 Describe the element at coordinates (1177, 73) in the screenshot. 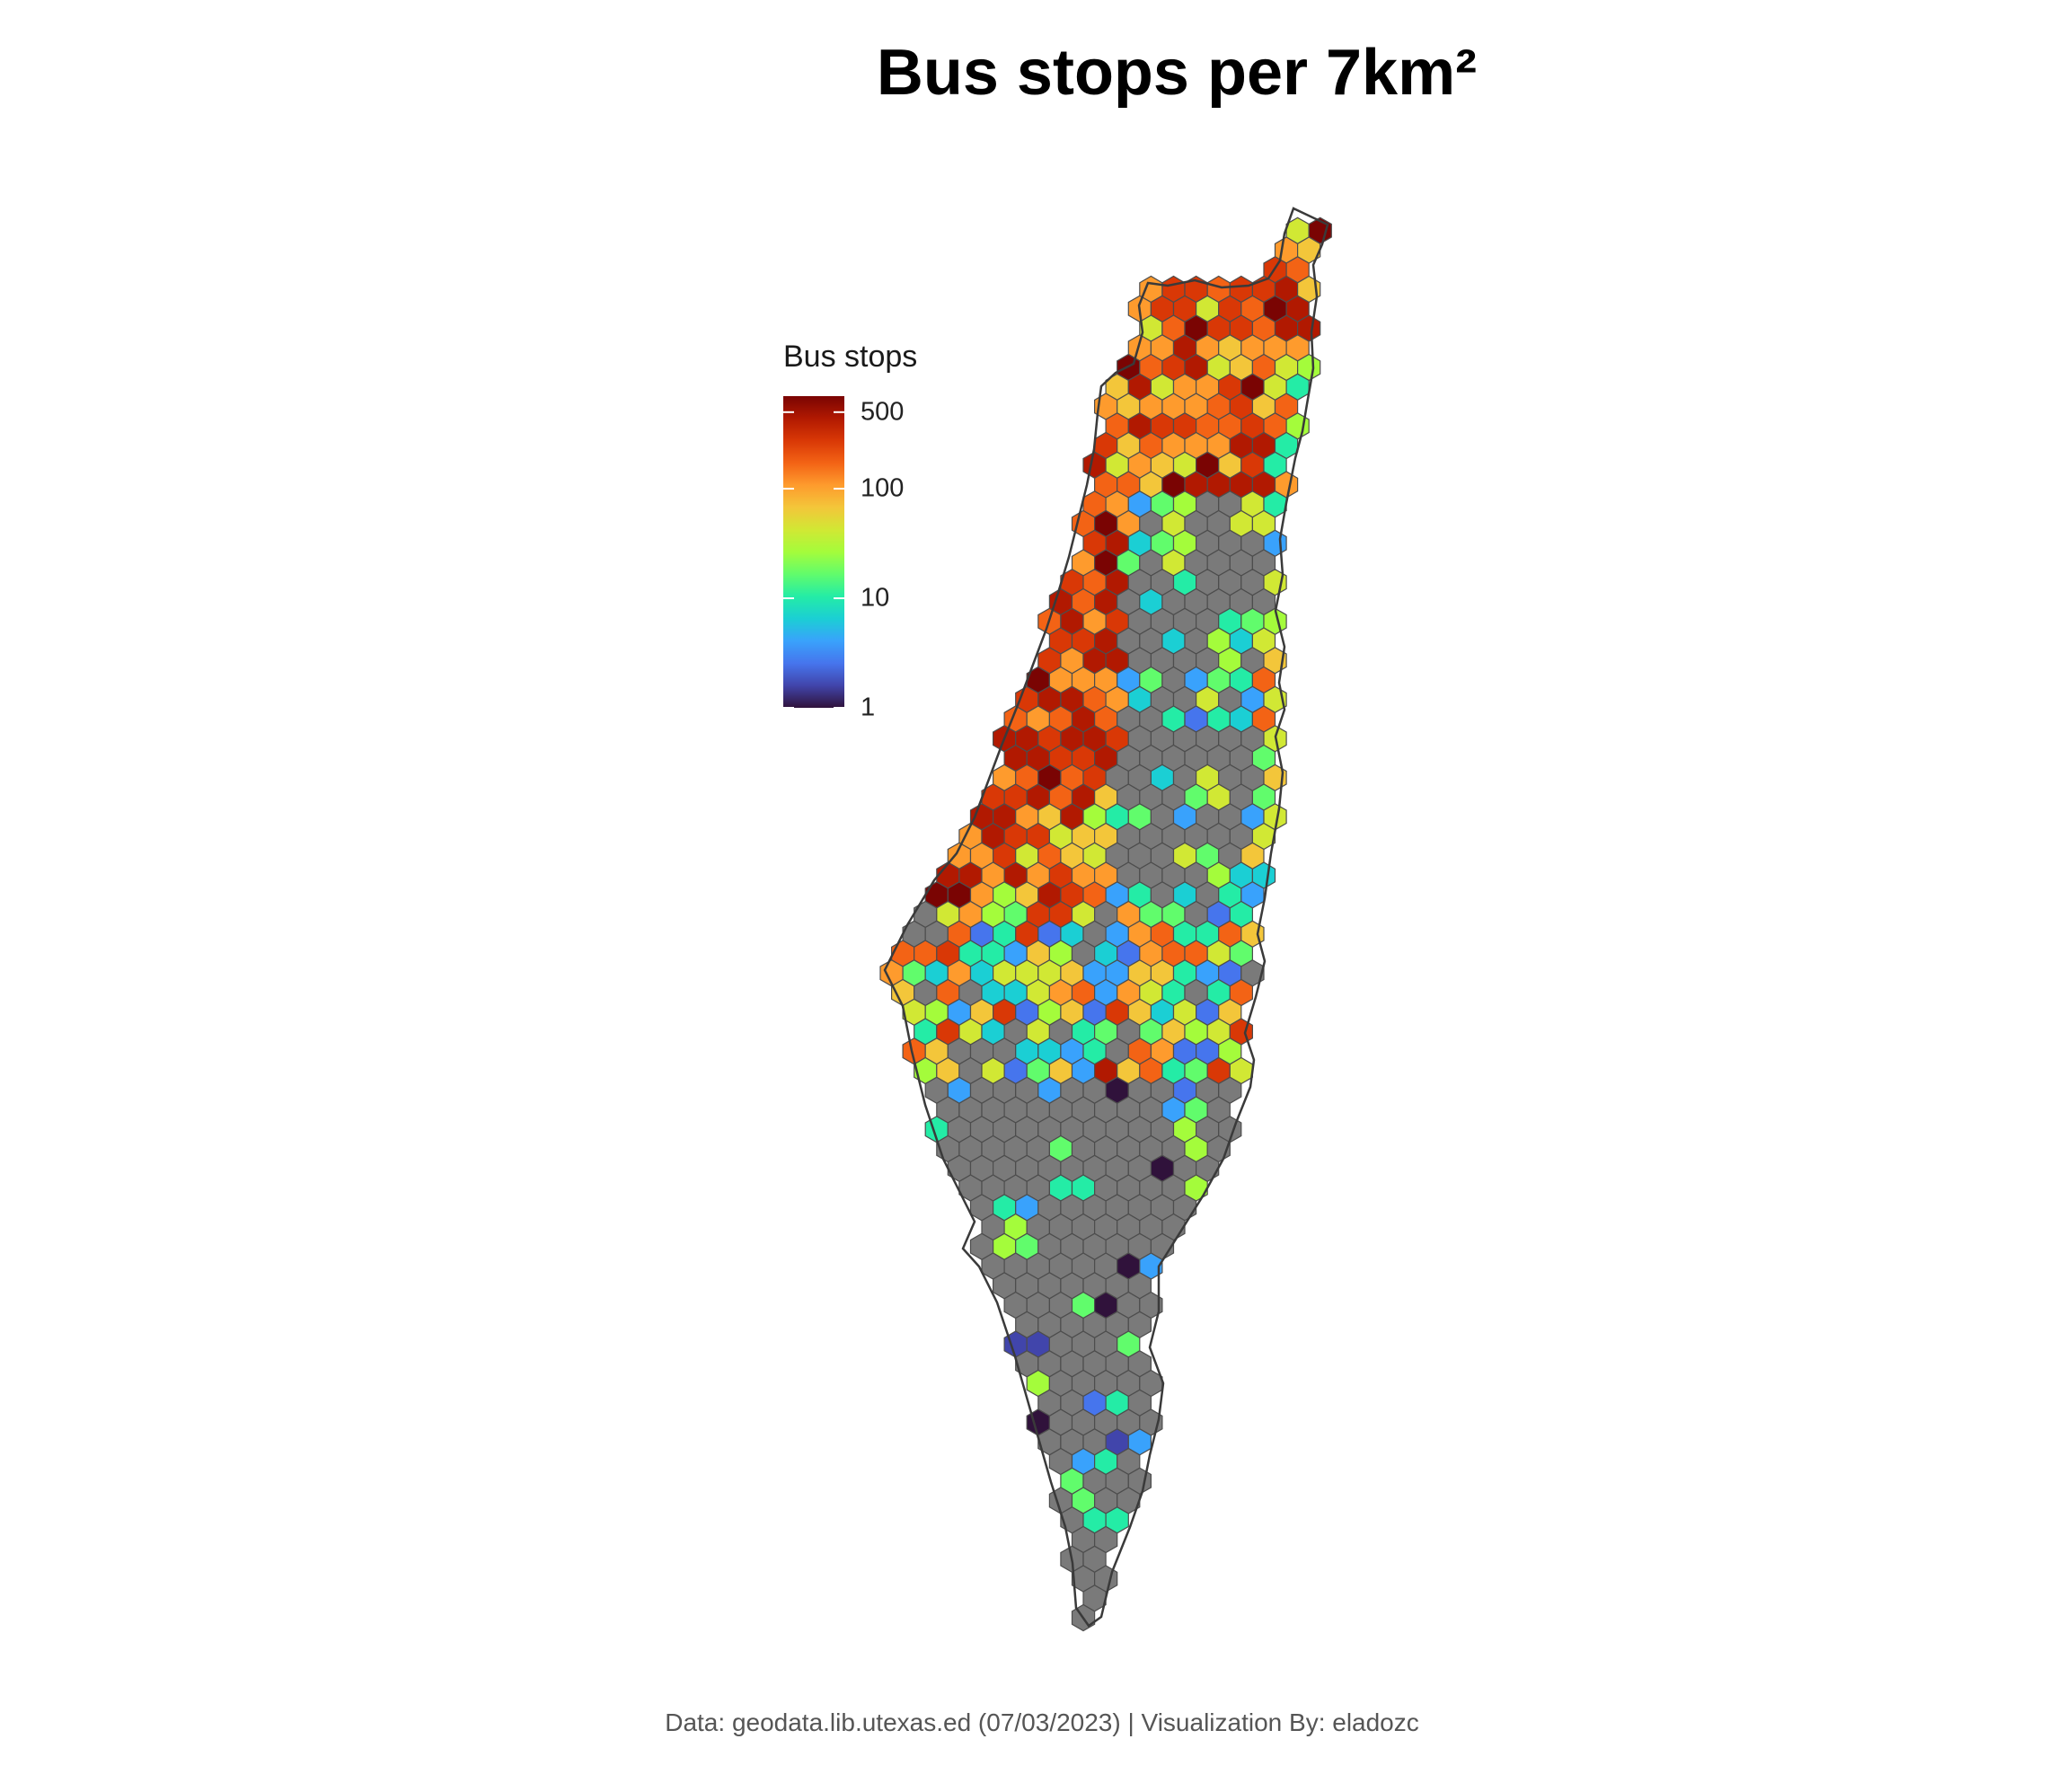

I see `page-title: Bus stops per 7km²` at that location.